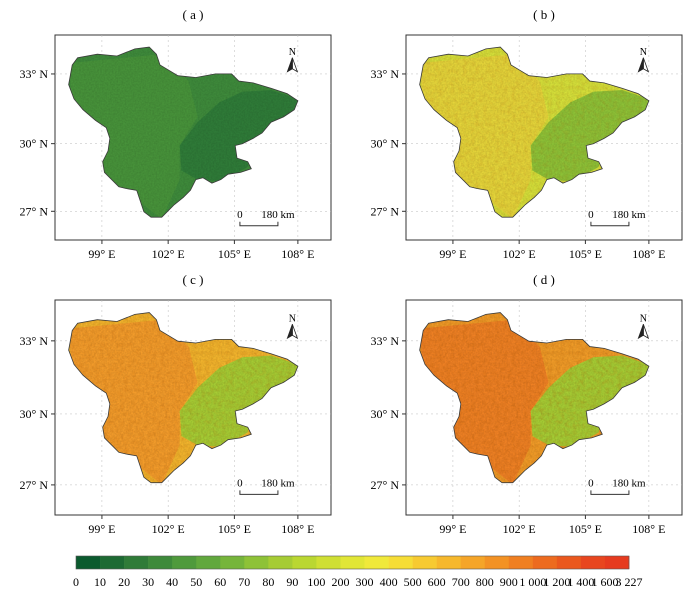 The width and height of the screenshot is (700, 603). I want to click on legend-label: 50, so click(196, 582).